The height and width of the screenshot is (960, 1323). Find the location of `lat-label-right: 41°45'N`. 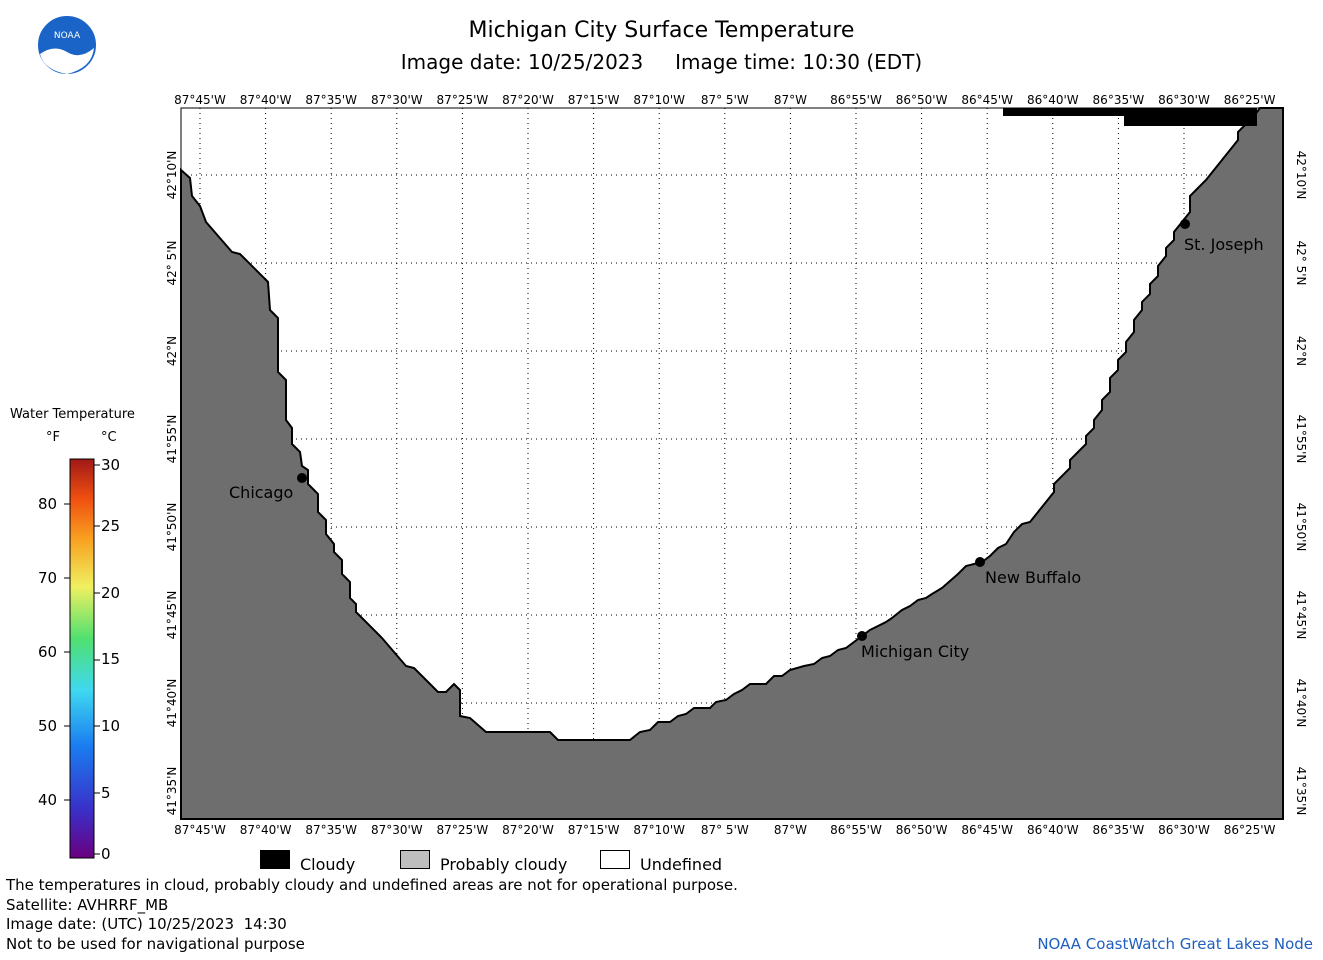

lat-label-right: 41°45'N is located at coordinates (1301, 615).